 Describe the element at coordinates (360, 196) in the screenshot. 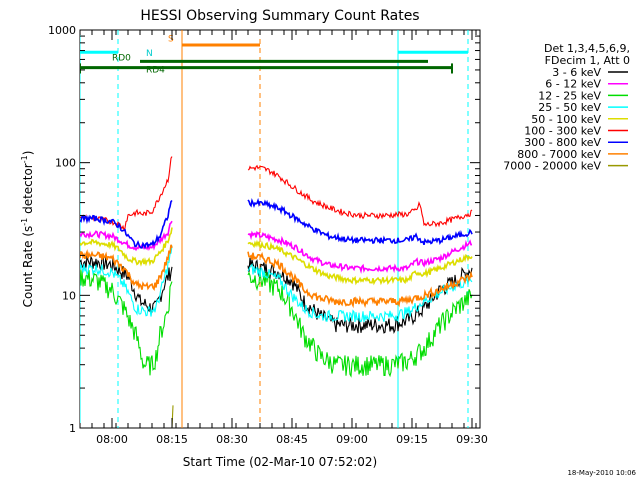

I see `series-line-6-post` at that location.